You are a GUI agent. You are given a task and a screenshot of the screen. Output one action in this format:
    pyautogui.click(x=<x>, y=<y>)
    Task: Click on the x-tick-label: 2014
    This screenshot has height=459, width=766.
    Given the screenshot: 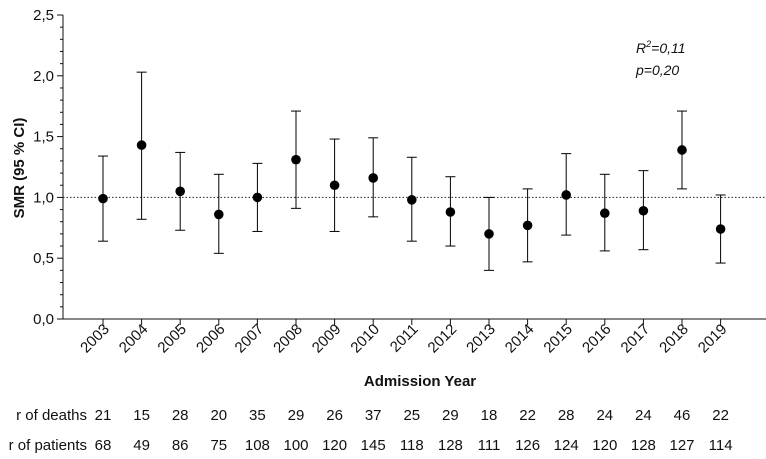 What is the action you would take?
    pyautogui.click(x=520, y=339)
    